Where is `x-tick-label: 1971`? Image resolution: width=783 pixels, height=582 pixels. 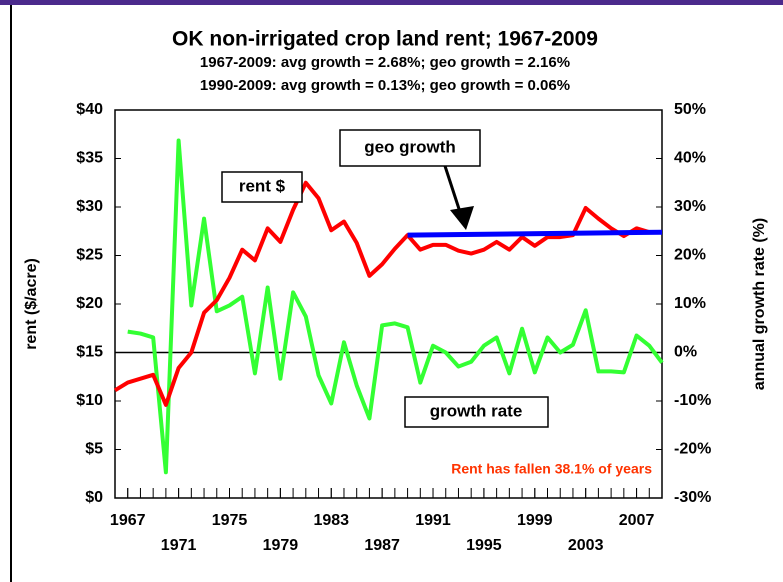
x-tick-label: 1971 is located at coordinates (179, 545).